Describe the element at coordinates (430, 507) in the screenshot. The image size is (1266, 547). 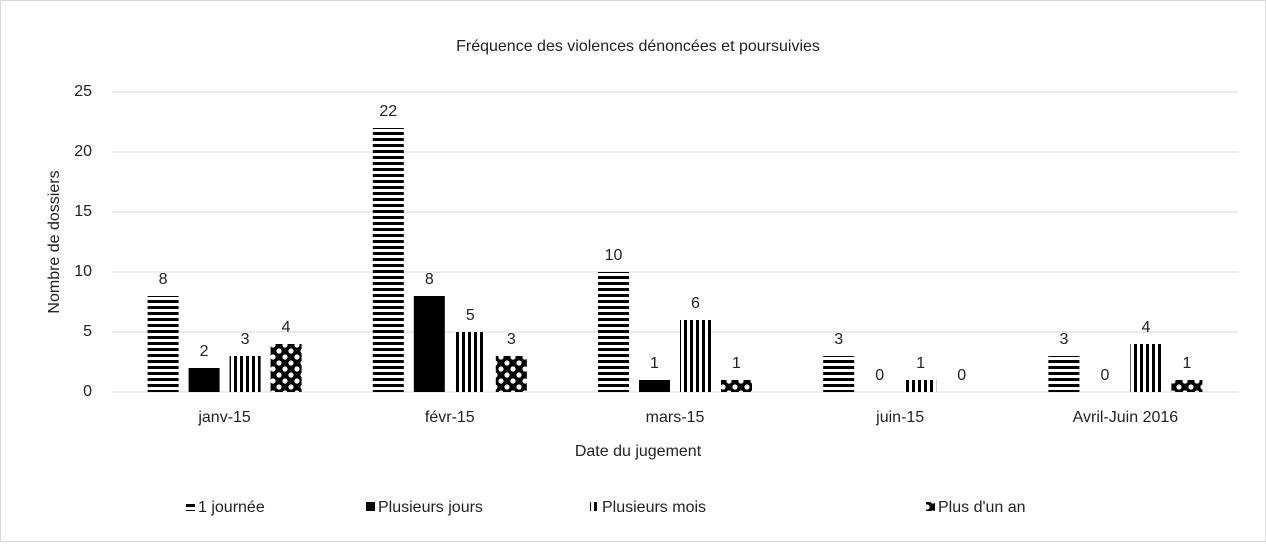
I see `legend-label: Plusieurs jours` at that location.